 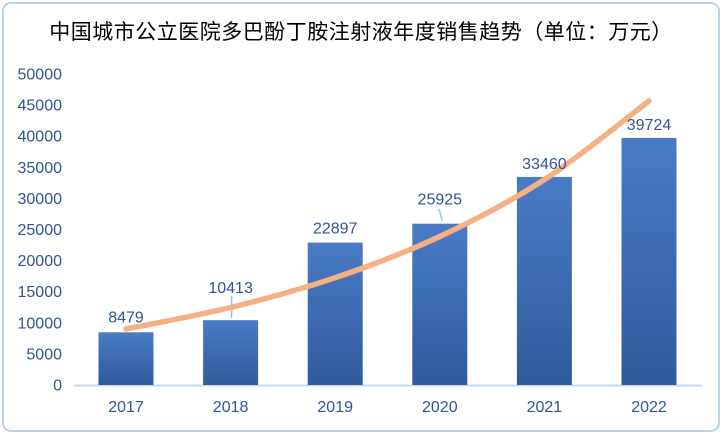 I want to click on x-axis-tick-label: 2020, so click(x=440, y=407).